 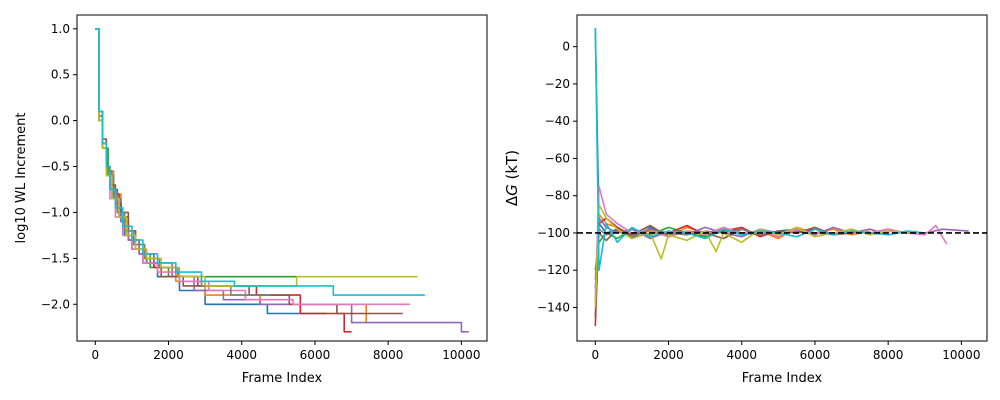 What do you see at coordinates (553, 233) in the screenshot?
I see `right-y-tick-label: −100` at bounding box center [553, 233].